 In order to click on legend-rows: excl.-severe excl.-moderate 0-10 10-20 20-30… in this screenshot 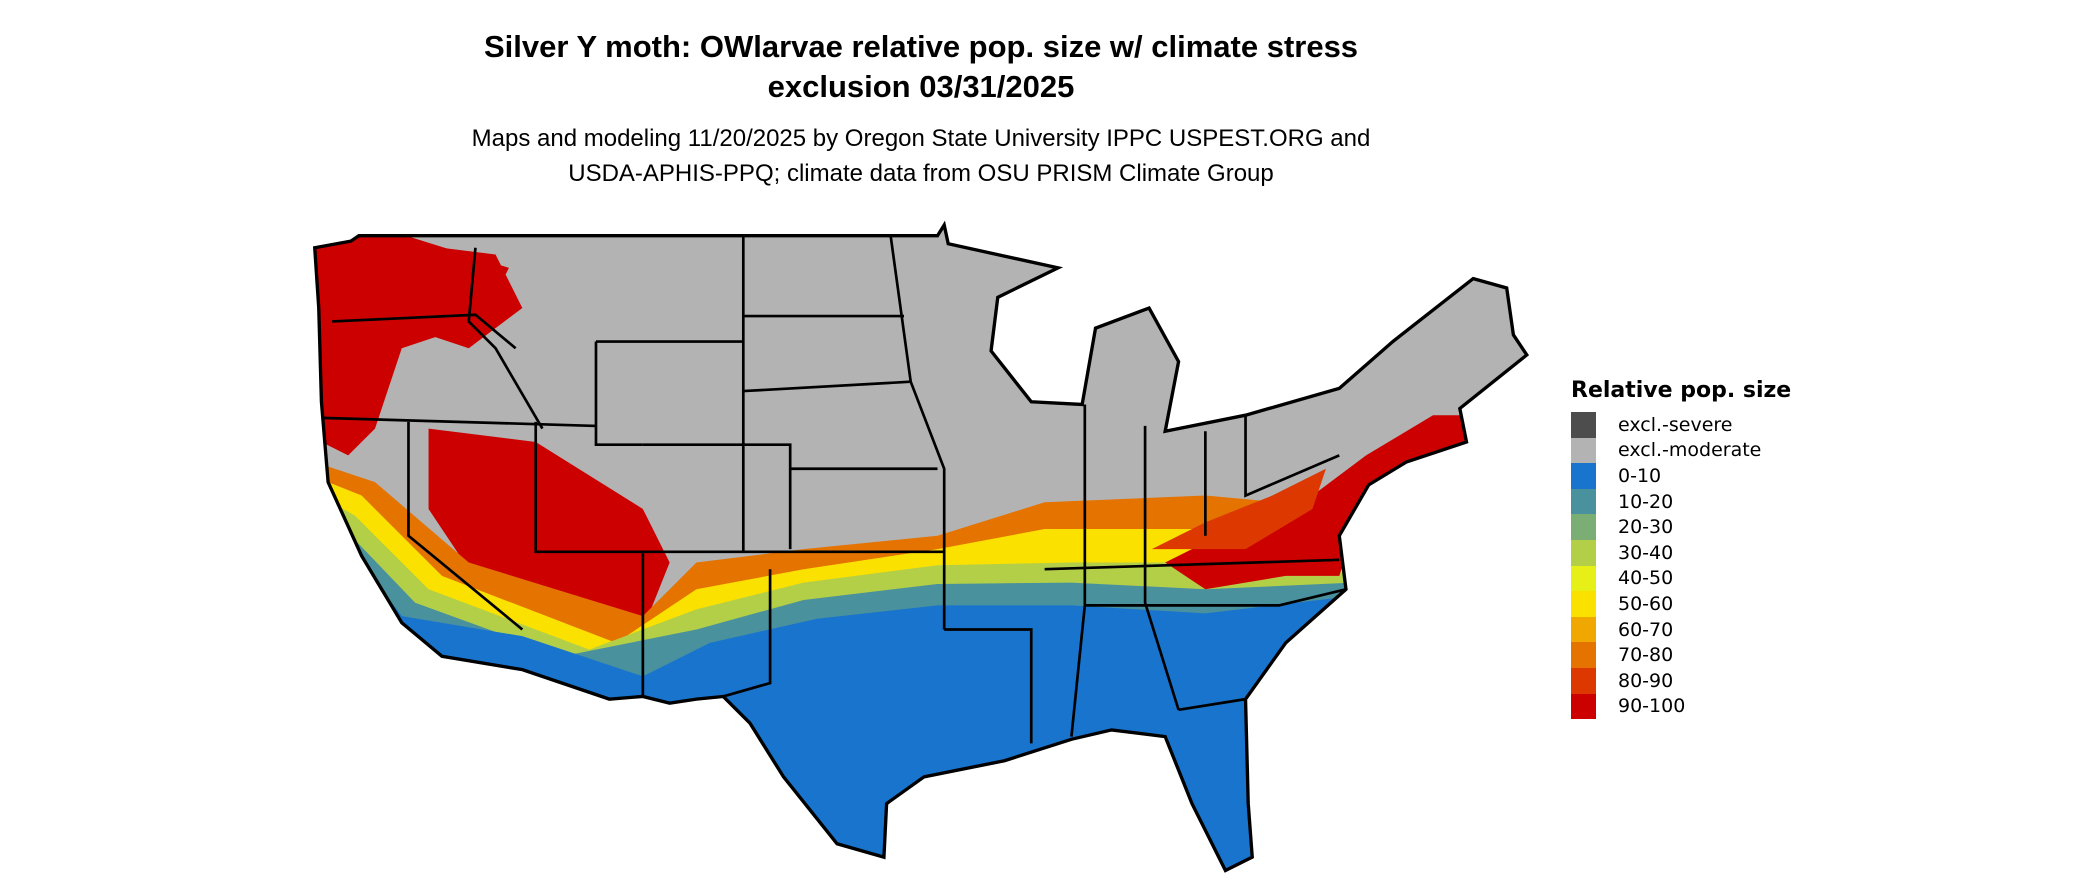, I will do `click(1681, 566)`.